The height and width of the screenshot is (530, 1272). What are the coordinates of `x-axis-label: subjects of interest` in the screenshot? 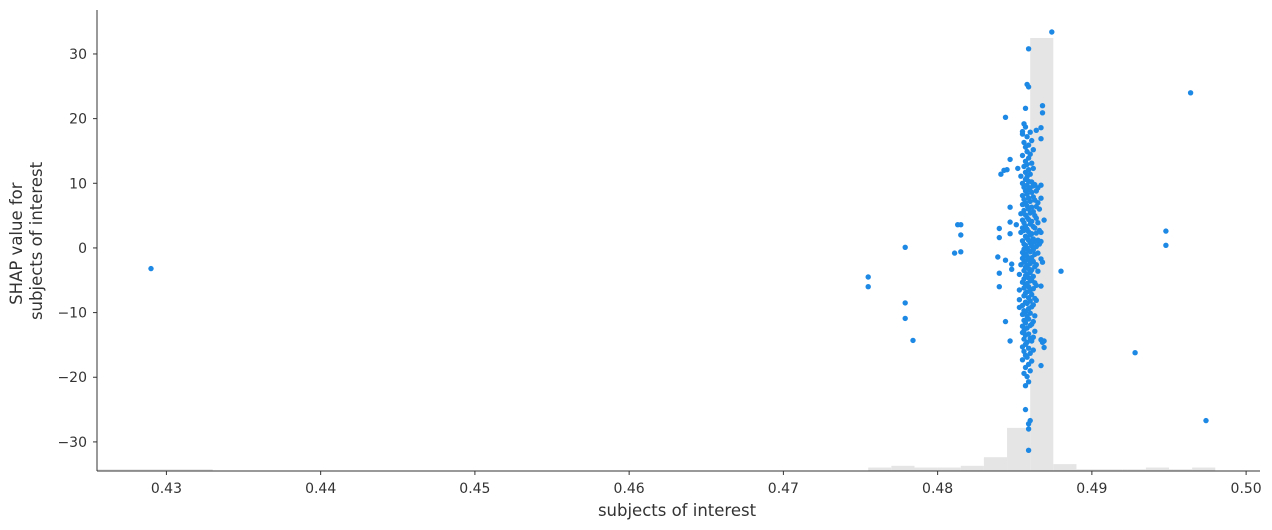 It's located at (677, 510).